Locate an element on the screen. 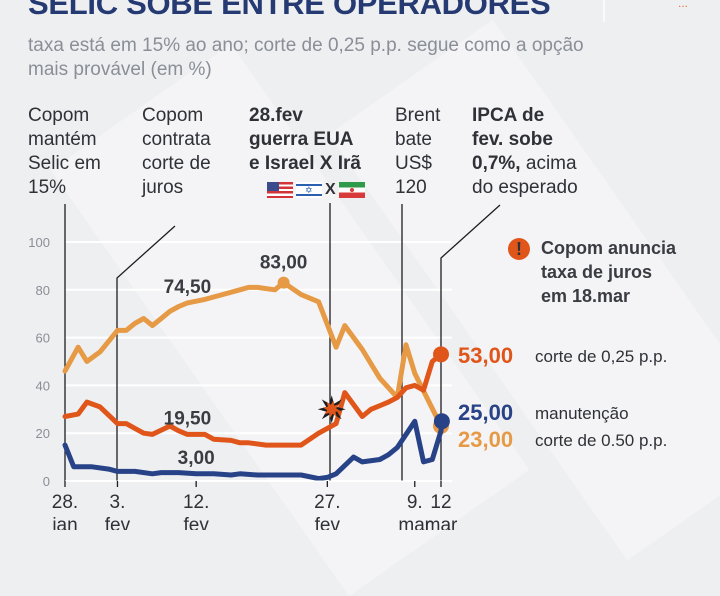  end-desc-corte-025: corte de 0,25 p.p. is located at coordinates (601, 357).